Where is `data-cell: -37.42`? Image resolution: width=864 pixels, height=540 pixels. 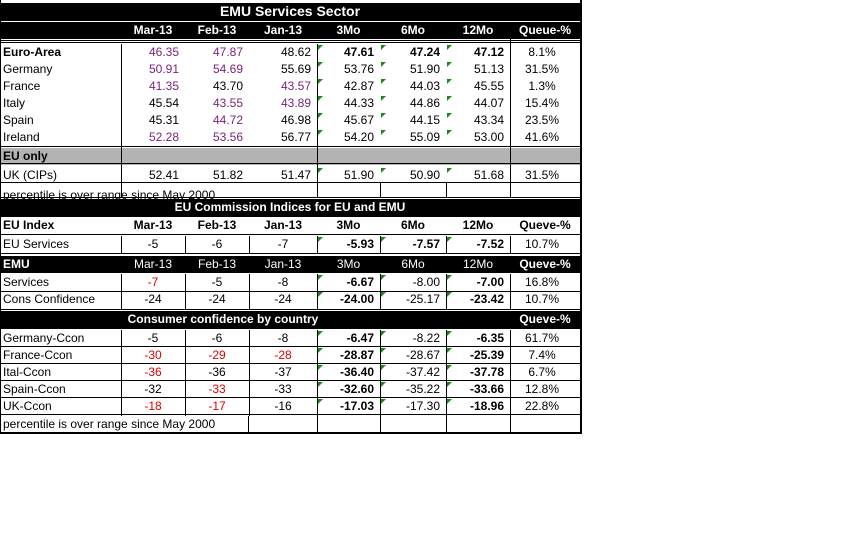
data-cell: -37.42 is located at coordinates (413, 372).